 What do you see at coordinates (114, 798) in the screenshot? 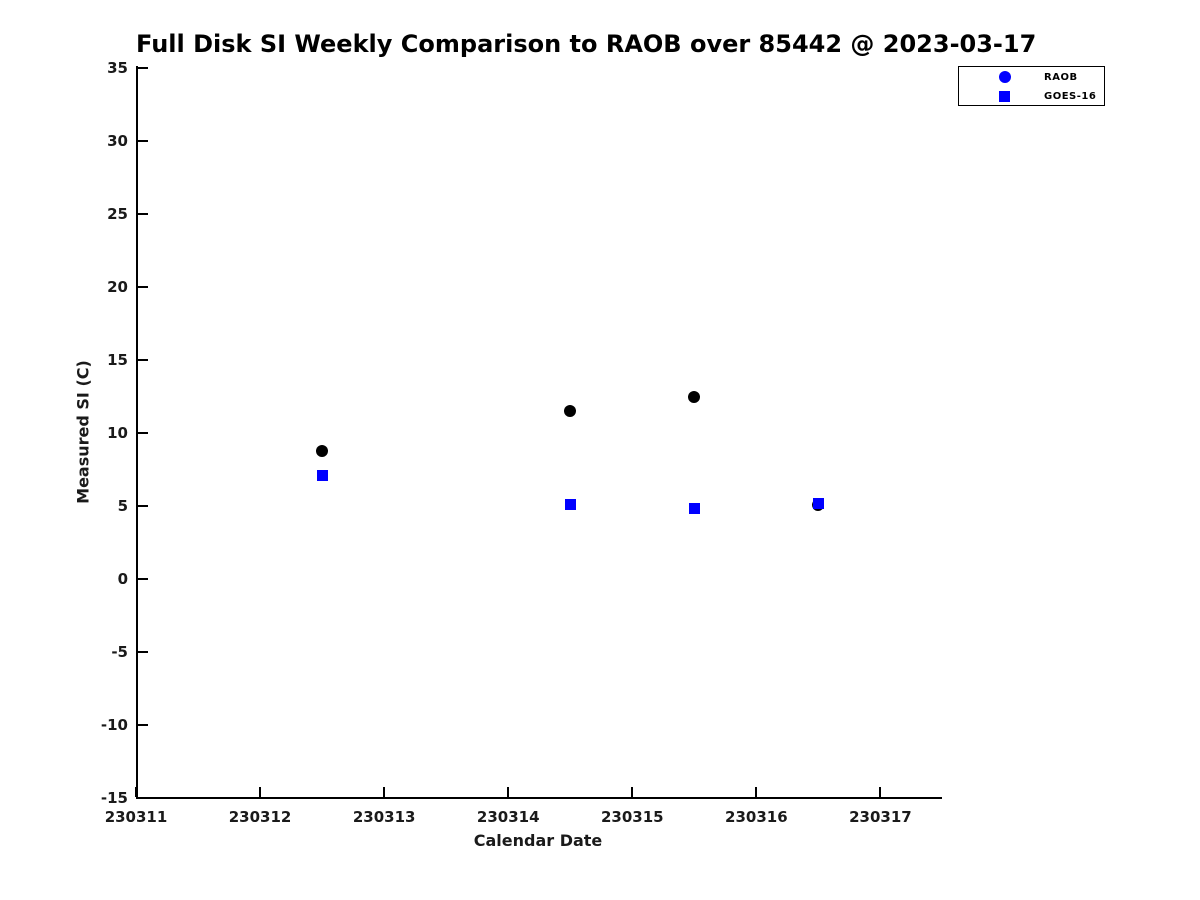
I see `y-tick-label: -15` at bounding box center [114, 798].